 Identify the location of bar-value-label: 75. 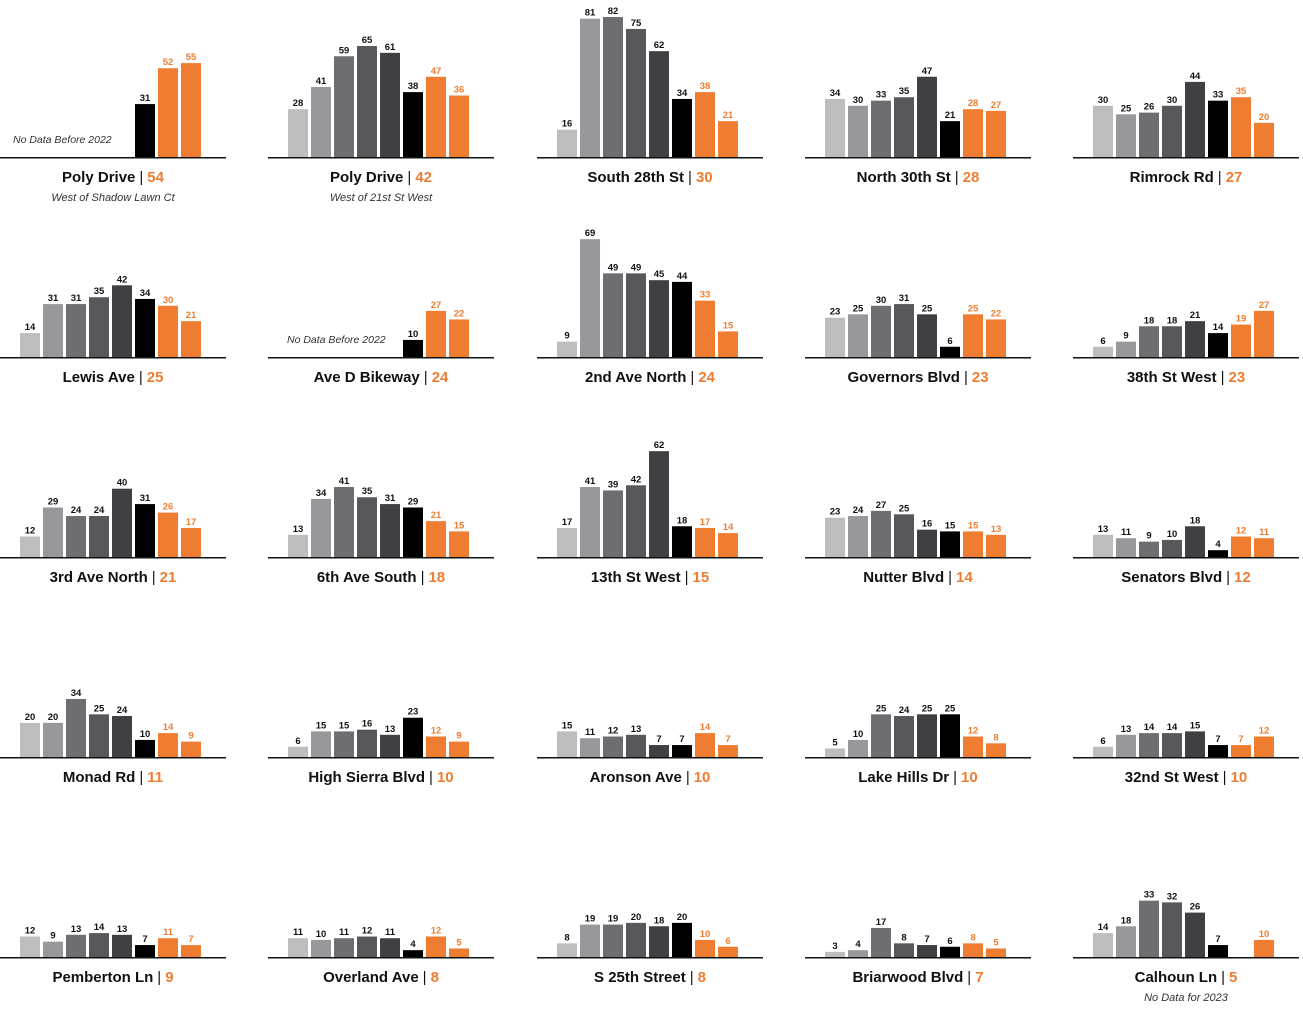
(636, 23).